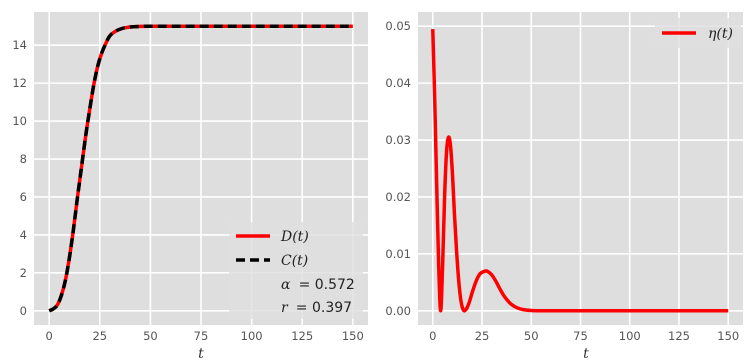  I want to click on left-legend: D(t) C(t) α = 0.572 r = 0.397, so click(296, 270).